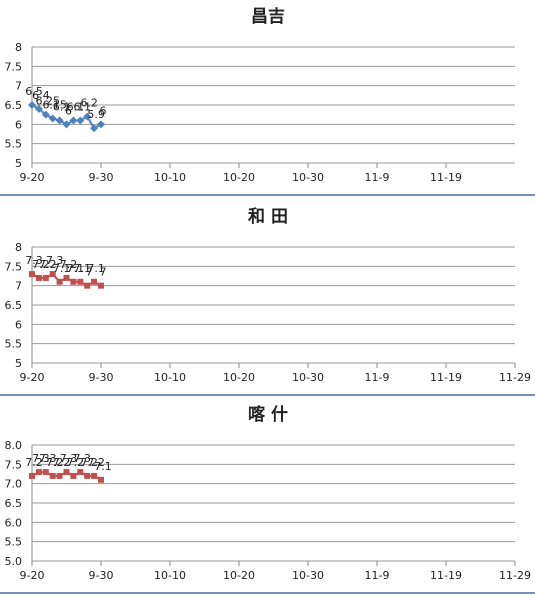 The height and width of the screenshot is (599, 535). I want to click on chart-title: 昌吉, so click(268, 17).